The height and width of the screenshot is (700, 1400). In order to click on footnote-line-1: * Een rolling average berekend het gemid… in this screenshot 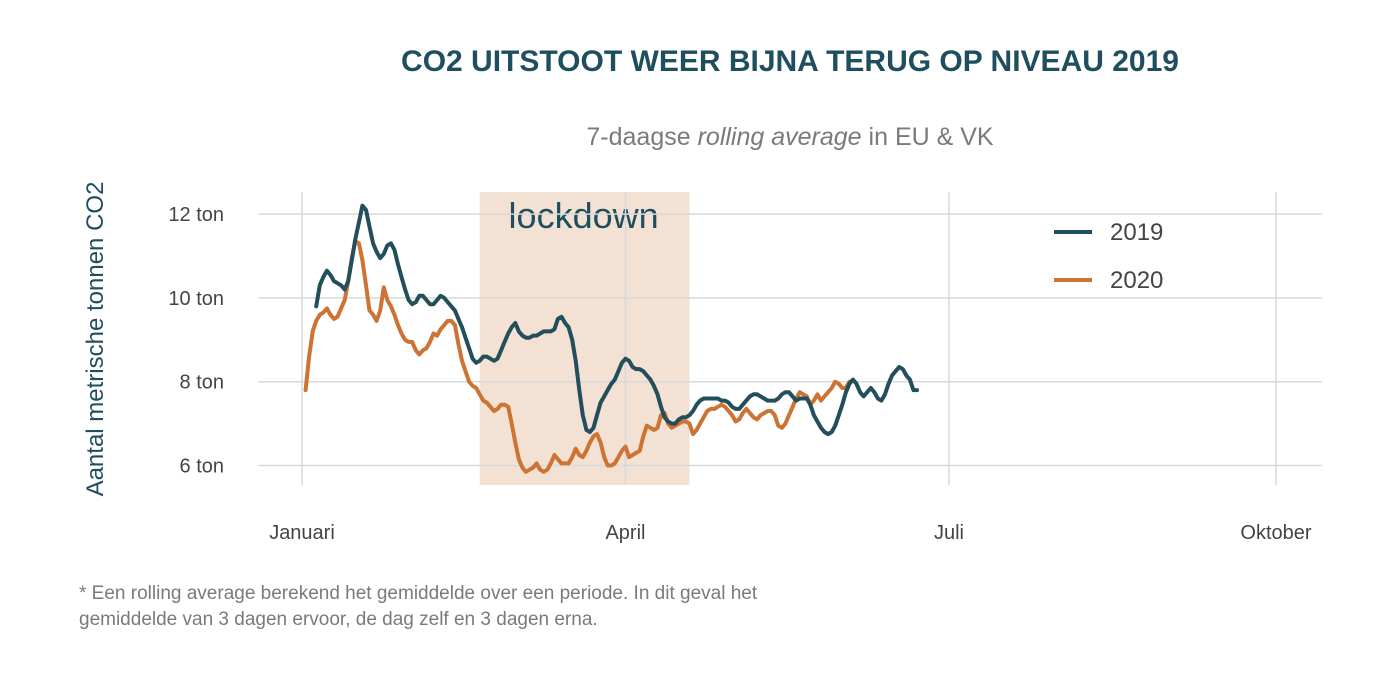, I will do `click(418, 593)`.